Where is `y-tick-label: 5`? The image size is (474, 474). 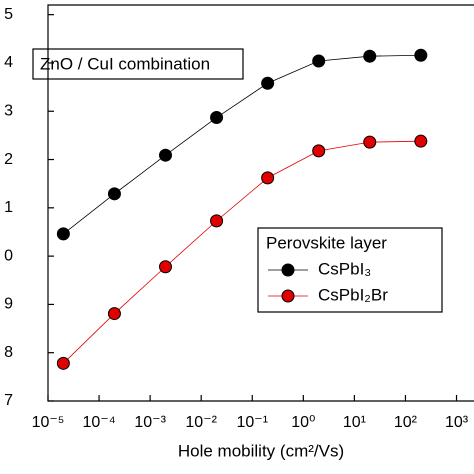
y-tick-label: 5 is located at coordinates (8, 14).